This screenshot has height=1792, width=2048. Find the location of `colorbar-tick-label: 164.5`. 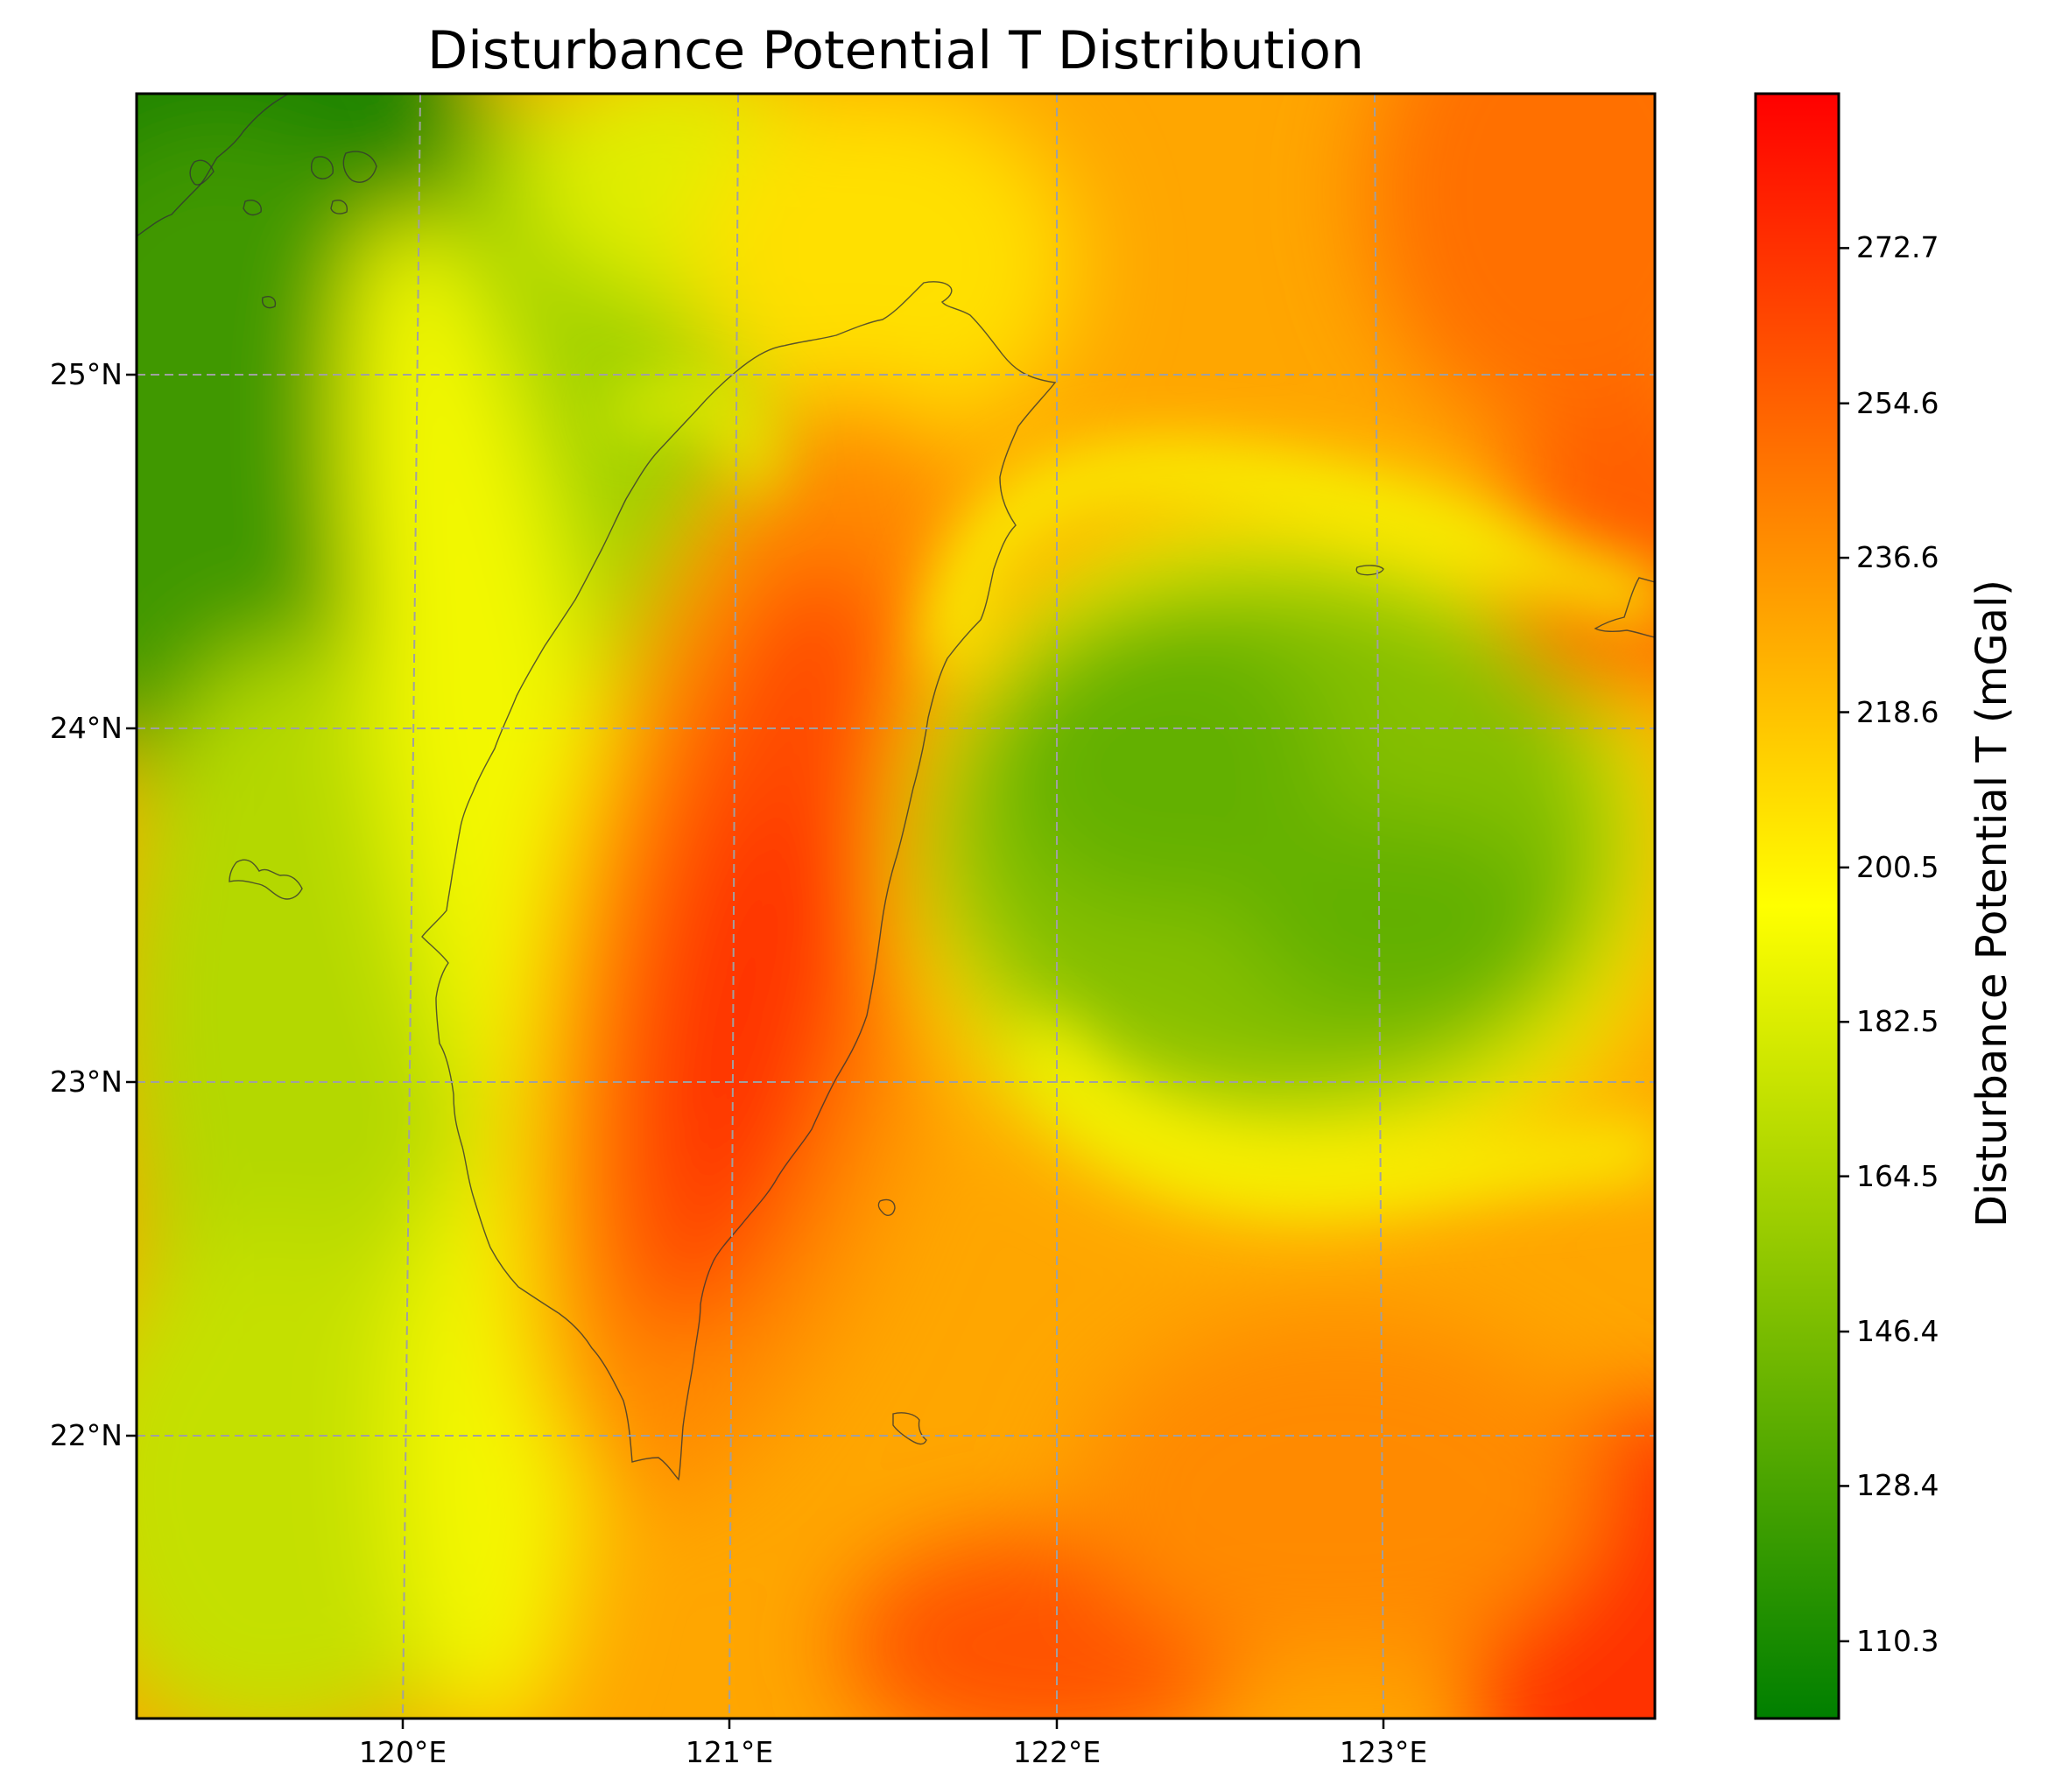

colorbar-tick-label: 164.5 is located at coordinates (1897, 1175).